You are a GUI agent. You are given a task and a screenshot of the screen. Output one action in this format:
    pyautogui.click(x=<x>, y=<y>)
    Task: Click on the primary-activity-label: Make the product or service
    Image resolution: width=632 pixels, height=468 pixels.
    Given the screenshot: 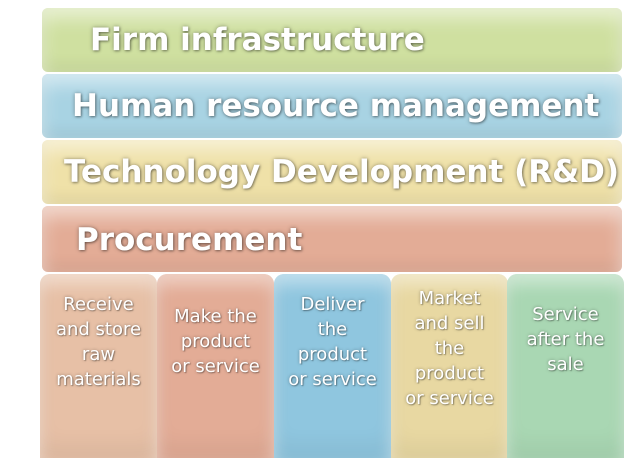 What is the action you would take?
    pyautogui.click(x=215, y=341)
    